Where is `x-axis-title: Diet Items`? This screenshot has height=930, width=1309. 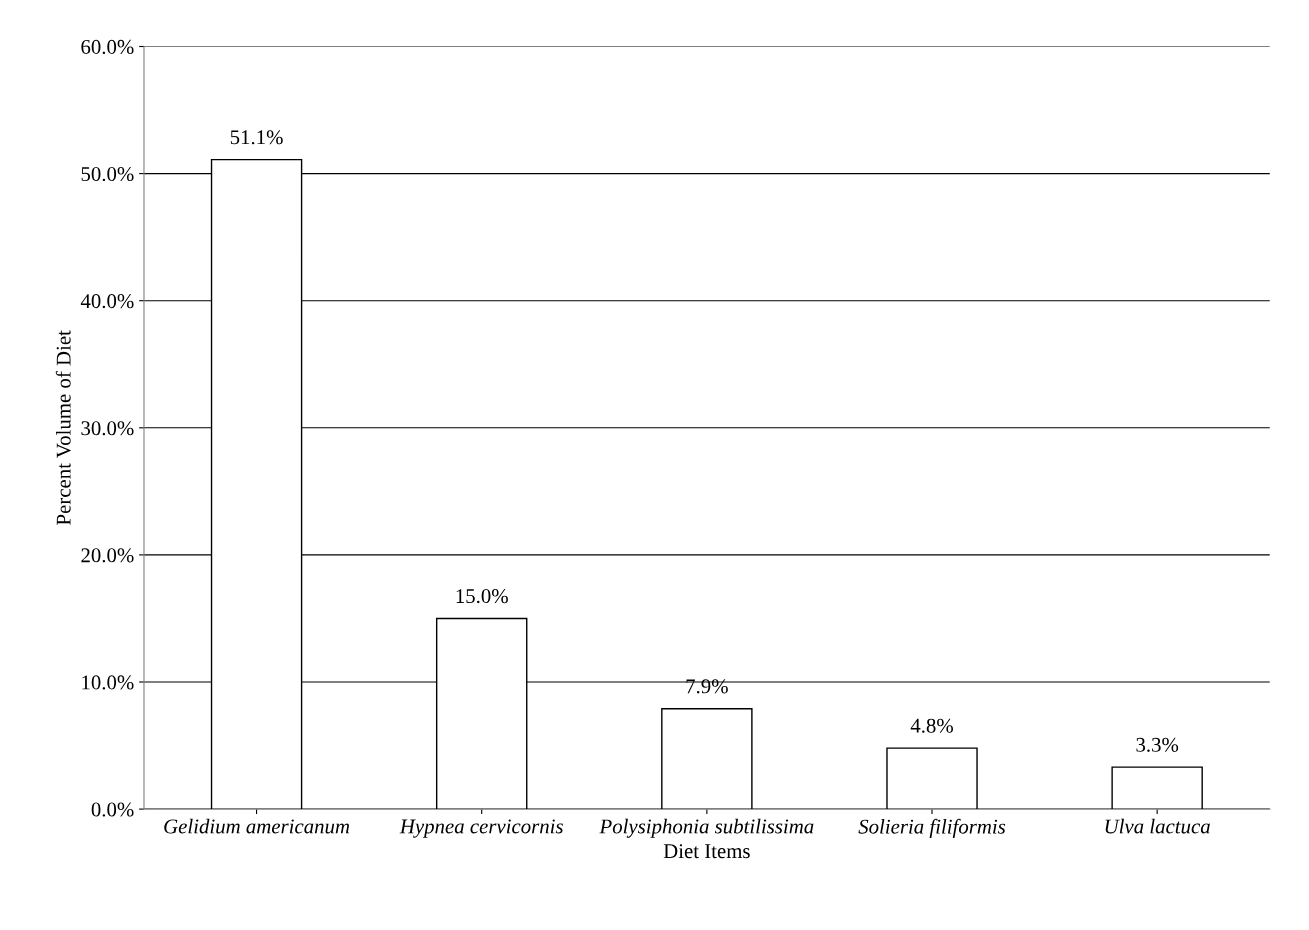 x-axis-title: Diet Items is located at coordinates (706, 851).